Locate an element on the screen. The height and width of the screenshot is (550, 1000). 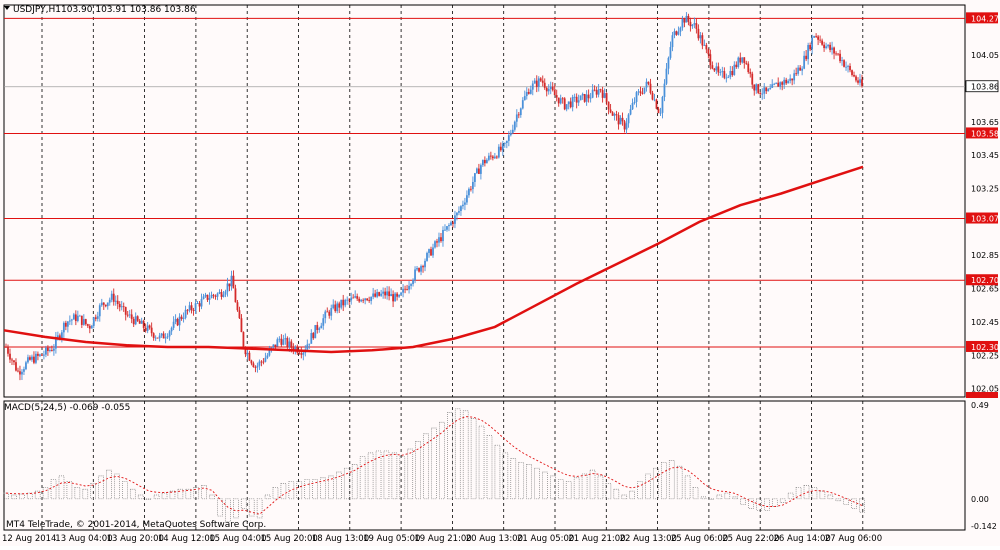
chevron-down-icon is located at coordinates (7, 8).